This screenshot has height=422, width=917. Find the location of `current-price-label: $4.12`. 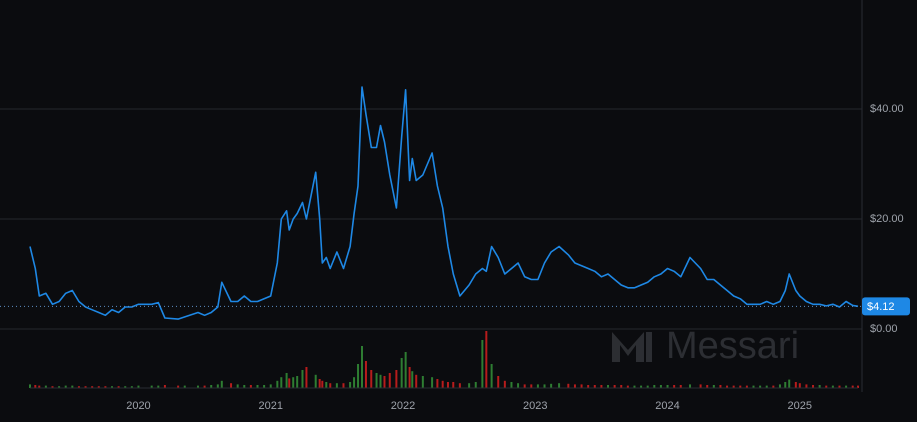

current-price-label: $4.12 is located at coordinates (881, 307).